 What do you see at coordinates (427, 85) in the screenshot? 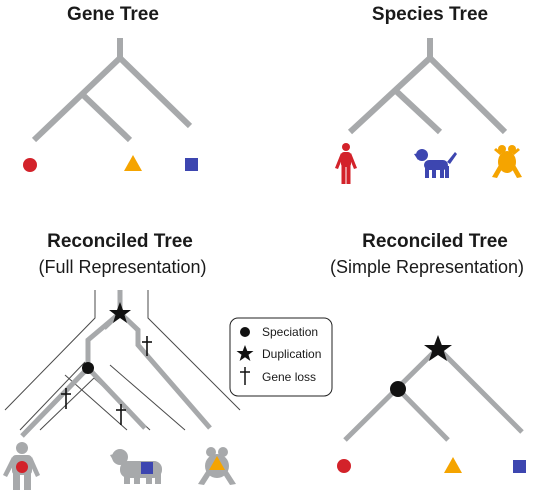
I see `species-tree` at bounding box center [427, 85].